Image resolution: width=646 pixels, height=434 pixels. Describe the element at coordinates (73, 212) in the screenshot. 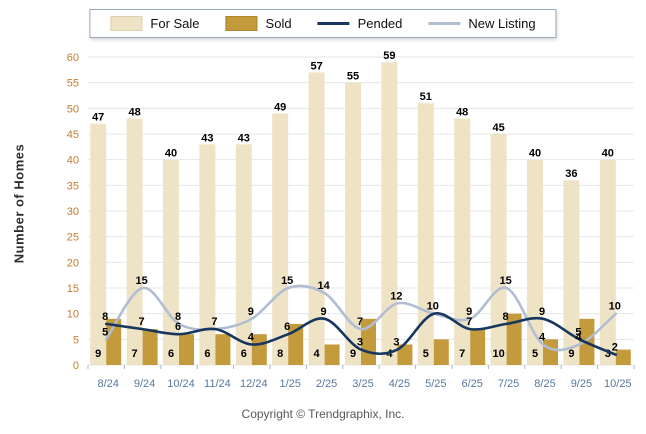

I see `y-tick-label: 30` at that location.